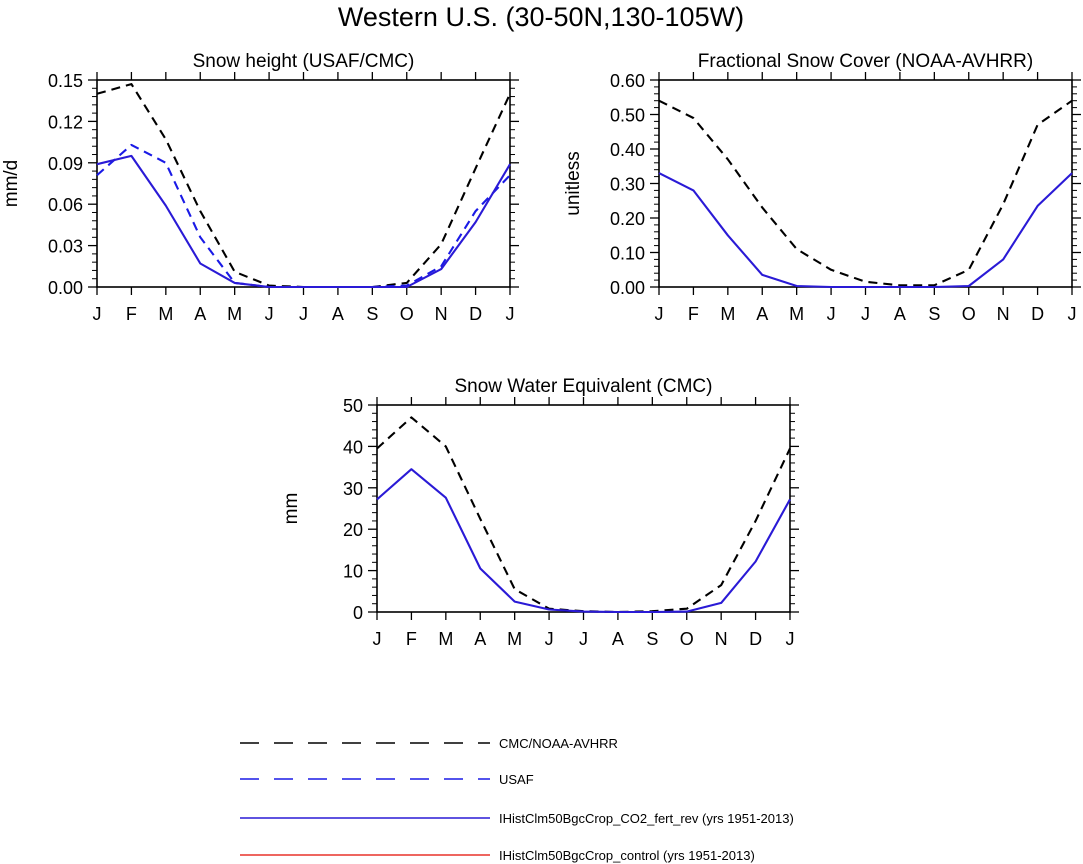 The width and height of the screenshot is (1083, 864). Describe the element at coordinates (358, 613) in the screenshot. I see `y-tick-label: 0` at that location.